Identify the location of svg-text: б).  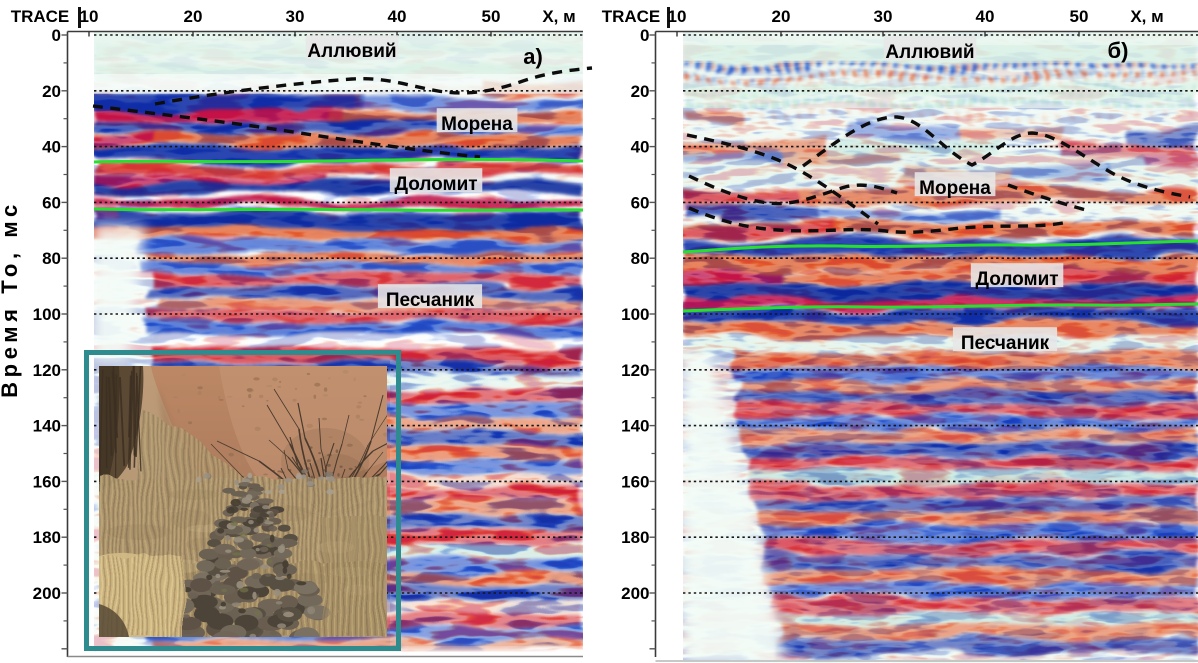
(1118, 50).